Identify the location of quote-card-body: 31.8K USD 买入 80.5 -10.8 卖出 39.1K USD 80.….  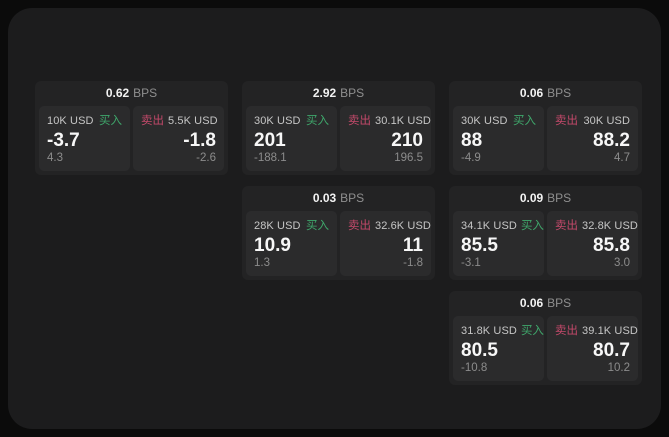
(545, 350).